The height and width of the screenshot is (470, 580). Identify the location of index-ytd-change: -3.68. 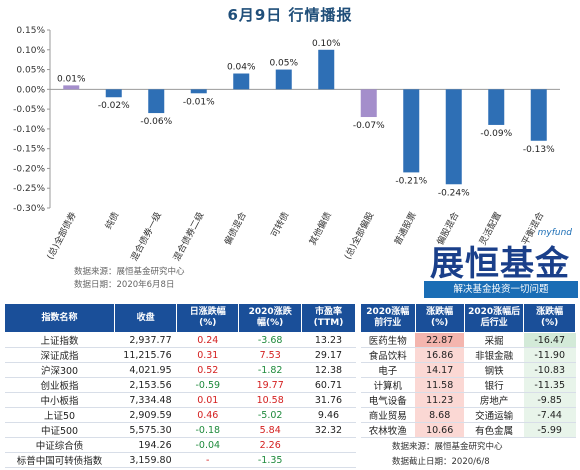
(270, 340).